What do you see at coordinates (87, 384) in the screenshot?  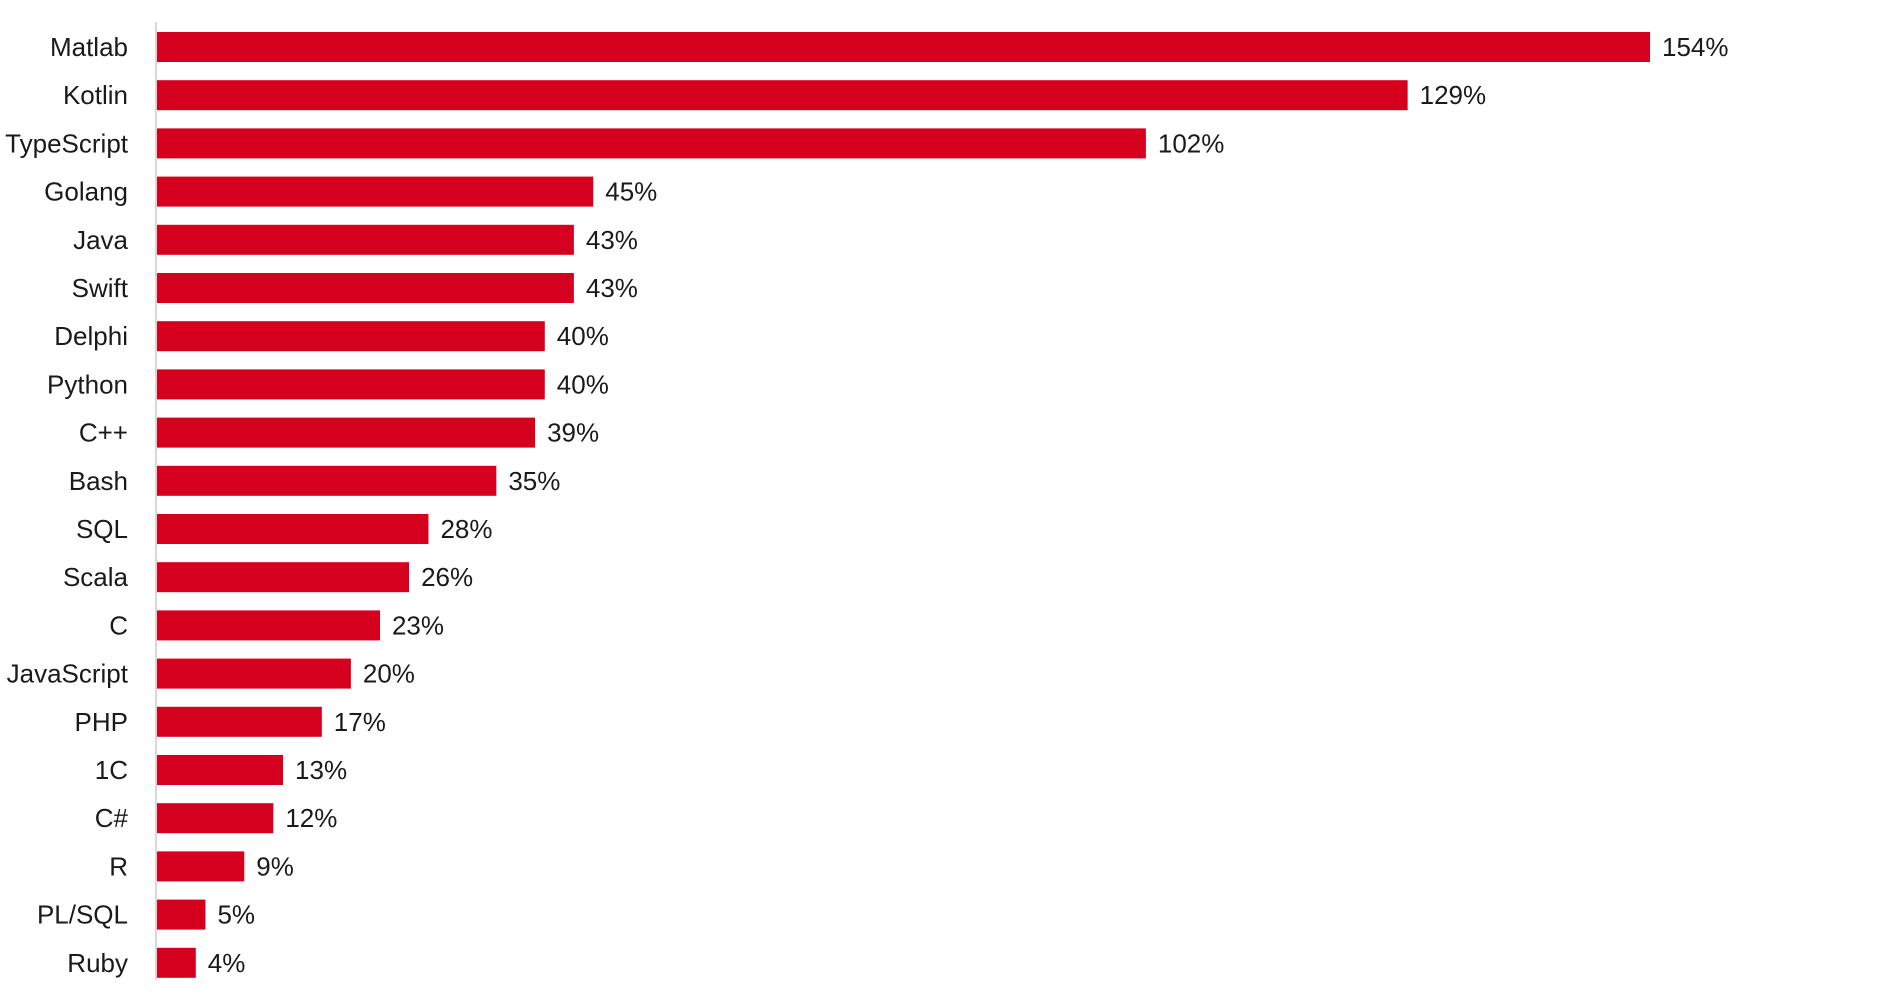 I see `category-label-python: Python` at bounding box center [87, 384].